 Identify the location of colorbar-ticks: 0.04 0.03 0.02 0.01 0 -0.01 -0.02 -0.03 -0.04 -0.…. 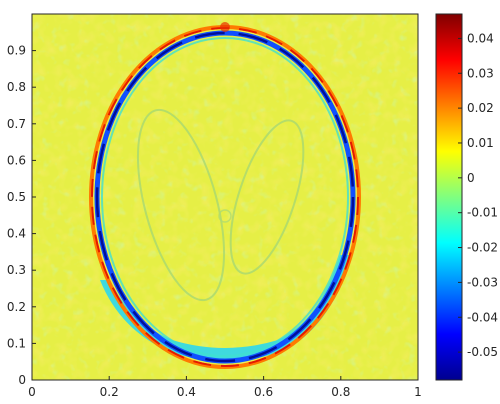
(478, 195).